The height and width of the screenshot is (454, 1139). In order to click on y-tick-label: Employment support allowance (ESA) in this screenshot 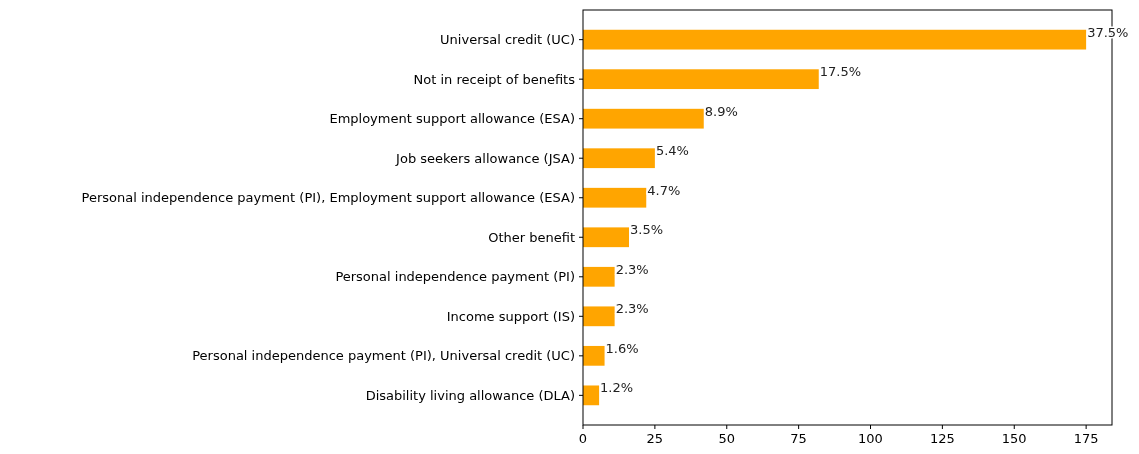, I will do `click(452, 119)`.